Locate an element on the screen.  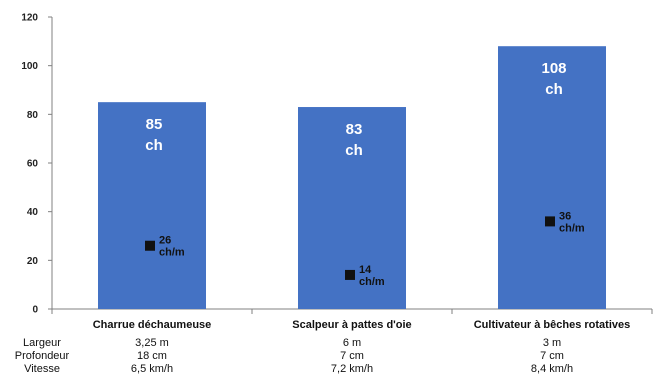
y-tick-label: 80 is located at coordinates (33, 115).